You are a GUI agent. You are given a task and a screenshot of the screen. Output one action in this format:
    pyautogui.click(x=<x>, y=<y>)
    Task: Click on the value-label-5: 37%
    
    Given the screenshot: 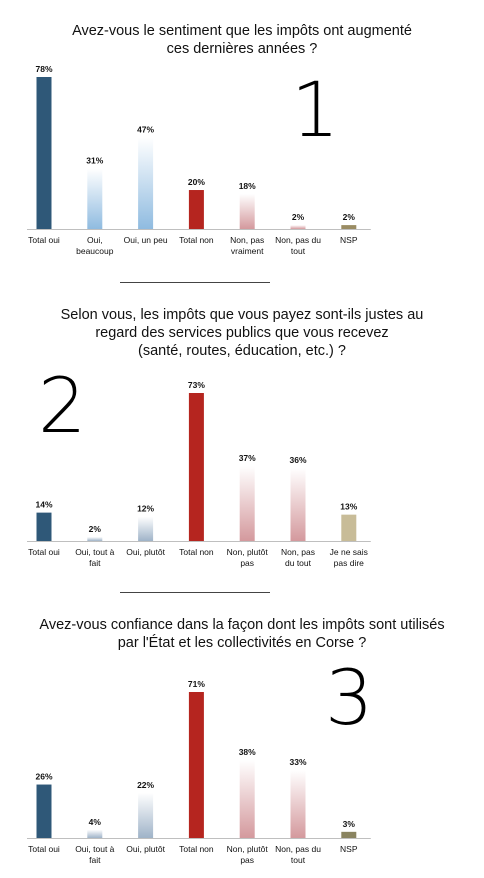 What is the action you would take?
    pyautogui.click(x=247, y=458)
    